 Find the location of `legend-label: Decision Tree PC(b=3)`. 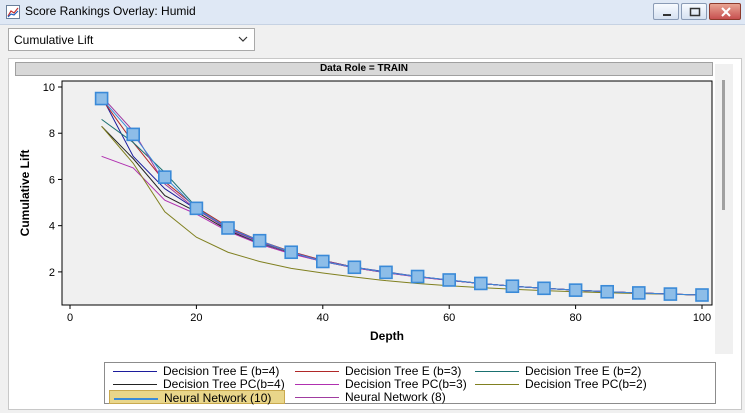

legend-label: Decision Tree PC(b=3) is located at coordinates (406, 384).